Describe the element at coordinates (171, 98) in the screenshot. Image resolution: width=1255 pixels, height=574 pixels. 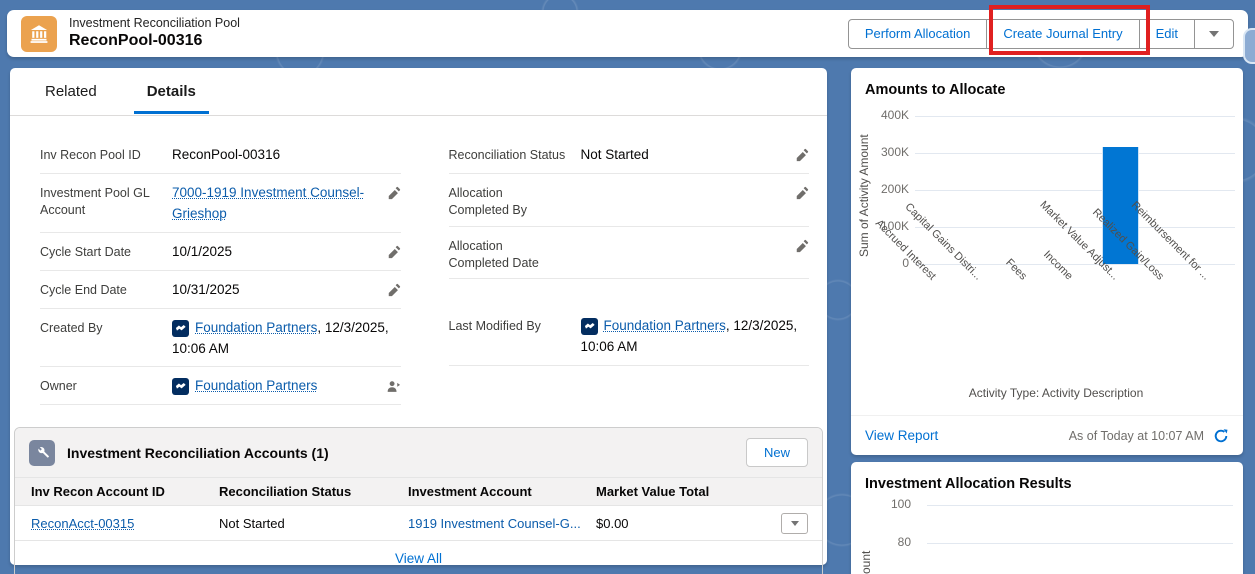
I see `tab-details: Details` at that location.